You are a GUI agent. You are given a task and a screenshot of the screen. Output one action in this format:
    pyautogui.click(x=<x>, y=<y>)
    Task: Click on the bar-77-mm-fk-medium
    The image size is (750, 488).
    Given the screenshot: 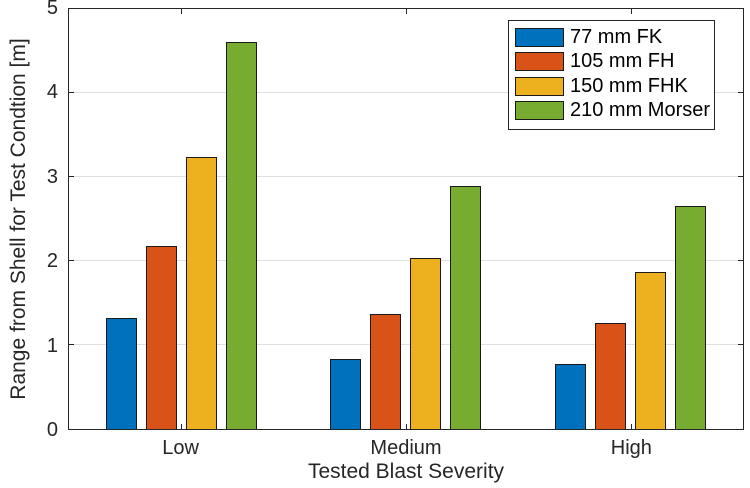 What is the action you would take?
    pyautogui.click(x=346, y=394)
    